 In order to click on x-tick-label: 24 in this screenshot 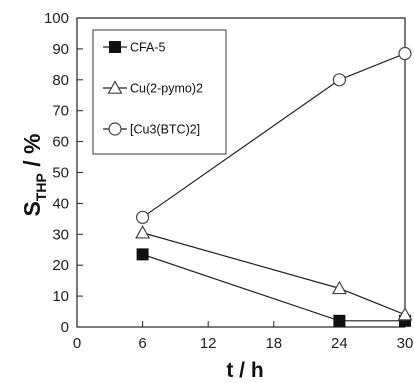, I will do `click(339, 343)`.